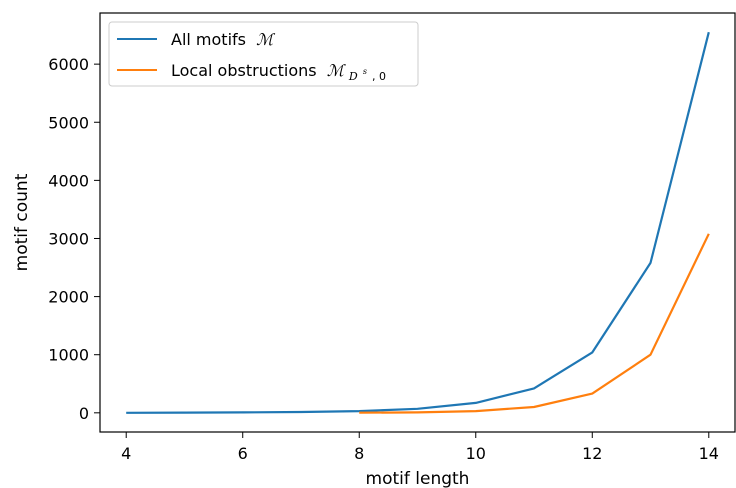 This screenshot has width=736, height=488. What do you see at coordinates (84, 413) in the screenshot?
I see `y-tick-label: 0` at bounding box center [84, 413].